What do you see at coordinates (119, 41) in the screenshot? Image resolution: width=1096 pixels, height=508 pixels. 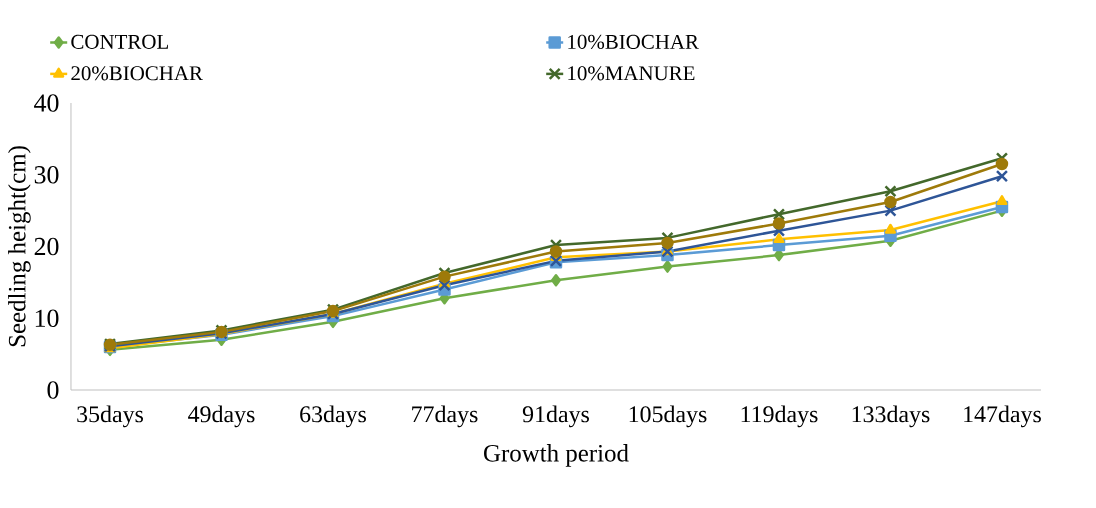 I see `legend-label: CONTROL` at bounding box center [119, 41].